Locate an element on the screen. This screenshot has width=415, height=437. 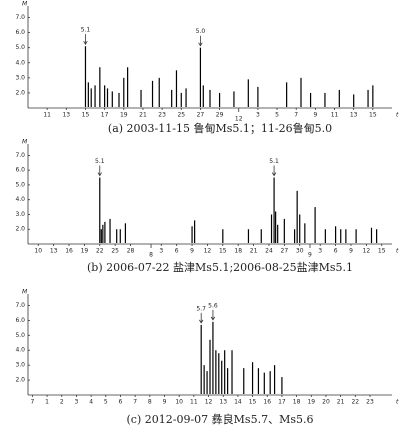
month-label: 8 is located at coordinates (151, 255).